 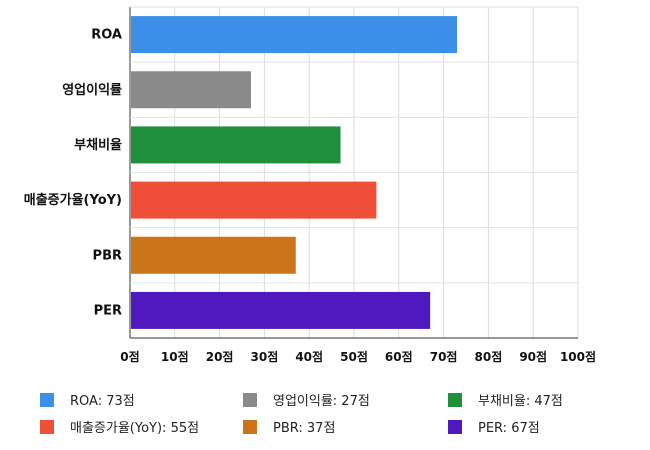 I want to click on x-axis-tick-labels: 0점 10점 20점 30점 40점 50점 60점 70점 80점 90점 100점, so click(x=358, y=356).